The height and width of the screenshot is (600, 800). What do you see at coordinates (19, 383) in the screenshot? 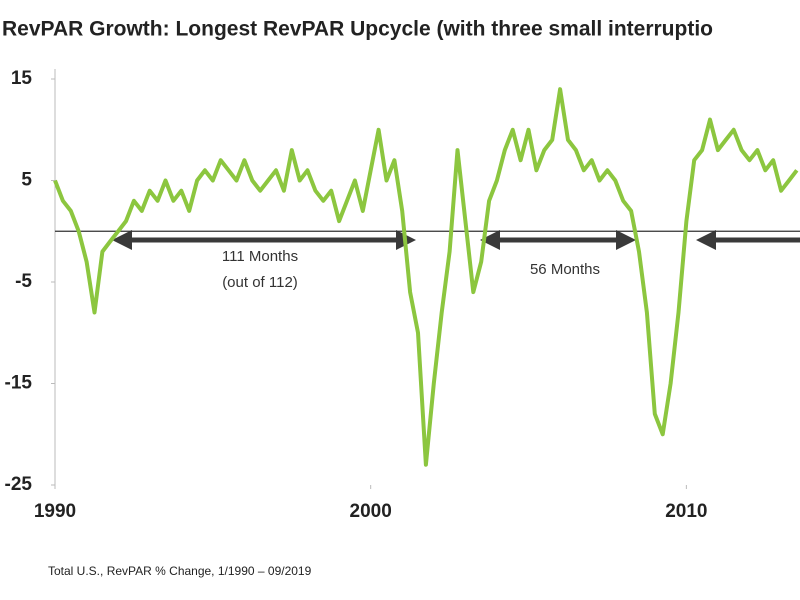
I see `y-tick-label: -15` at bounding box center [19, 383].